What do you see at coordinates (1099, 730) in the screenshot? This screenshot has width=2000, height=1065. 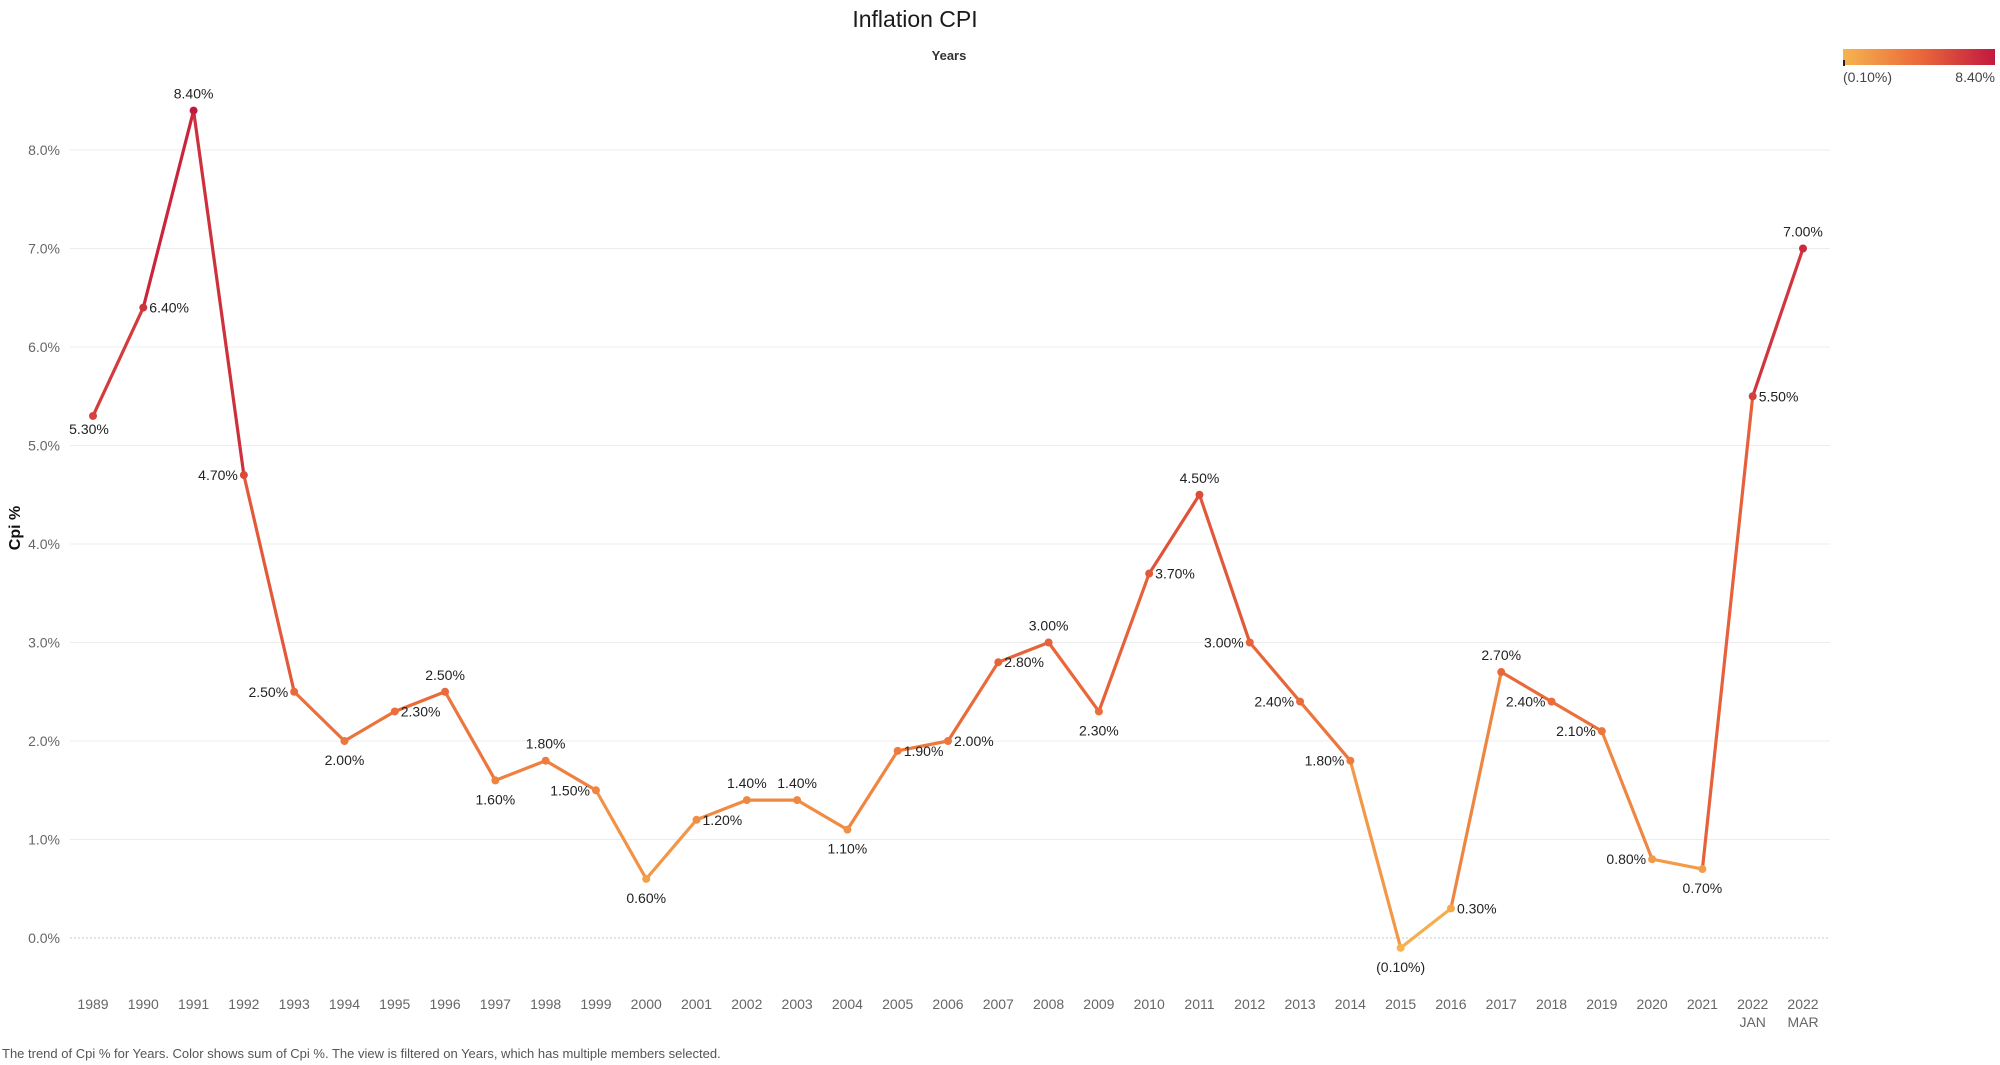 I see `data-label: 2.30%` at bounding box center [1099, 730].